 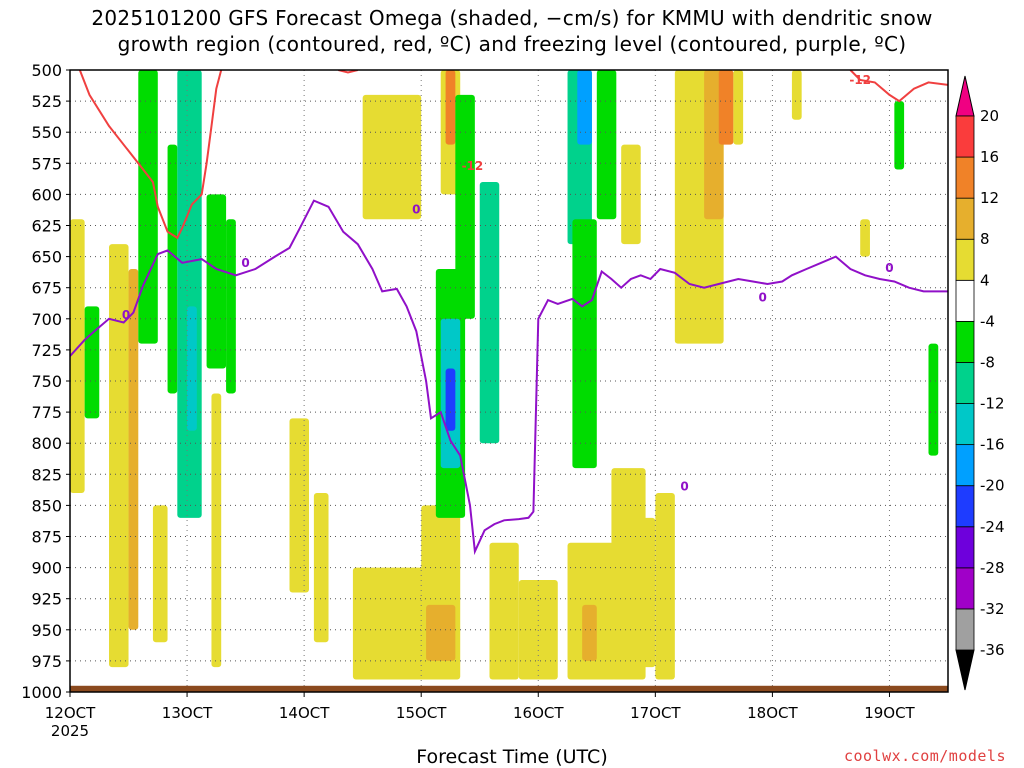 What do you see at coordinates (46, 412) in the screenshot?
I see `y-tick-label: 775` at bounding box center [46, 412].